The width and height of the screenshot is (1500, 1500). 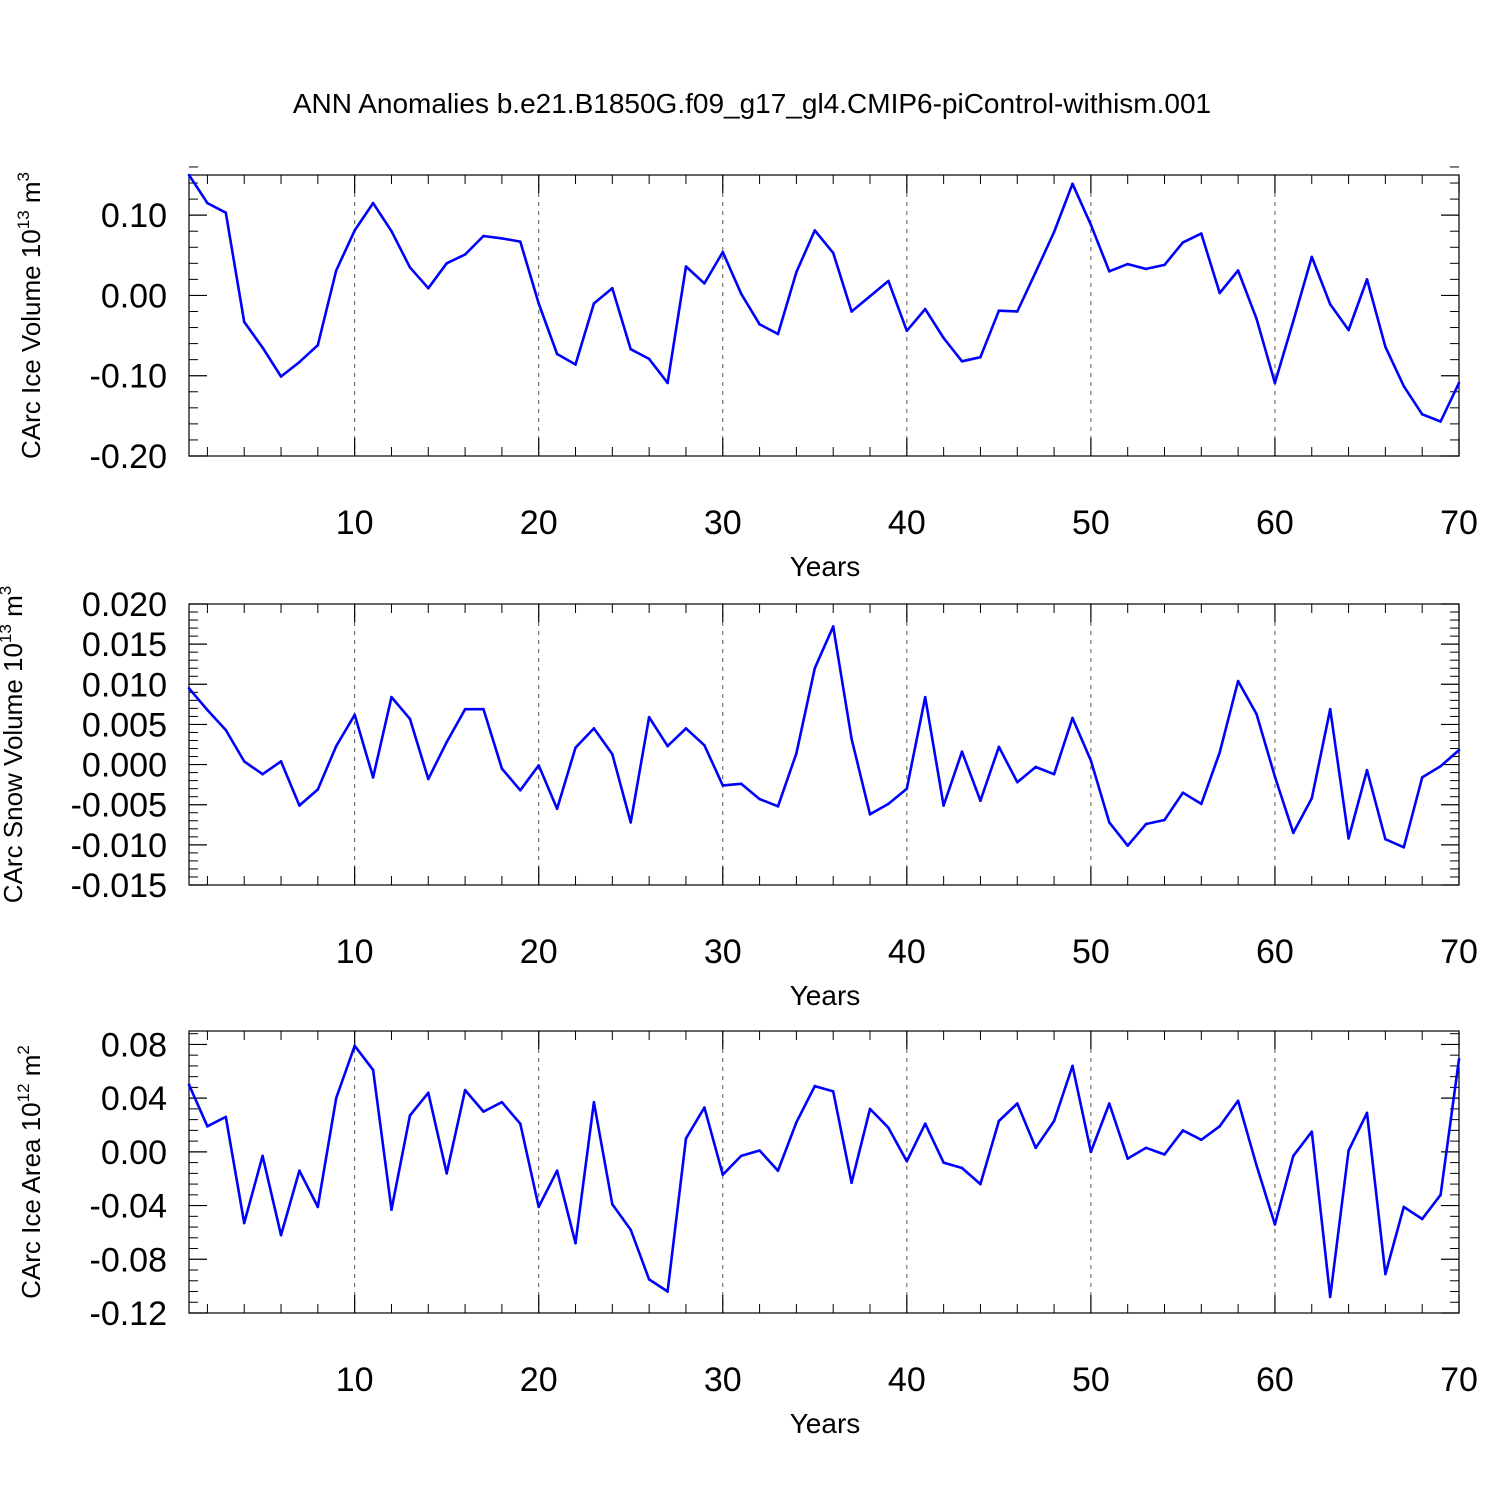 I want to click on y-tick-label: -0.20, so click(x=129, y=457).